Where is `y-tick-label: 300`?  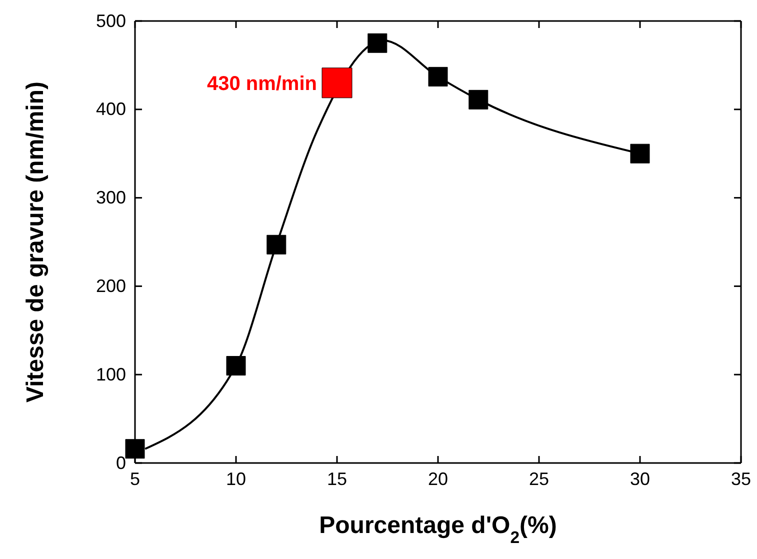 y-tick-label: 300 is located at coordinates (111, 198).